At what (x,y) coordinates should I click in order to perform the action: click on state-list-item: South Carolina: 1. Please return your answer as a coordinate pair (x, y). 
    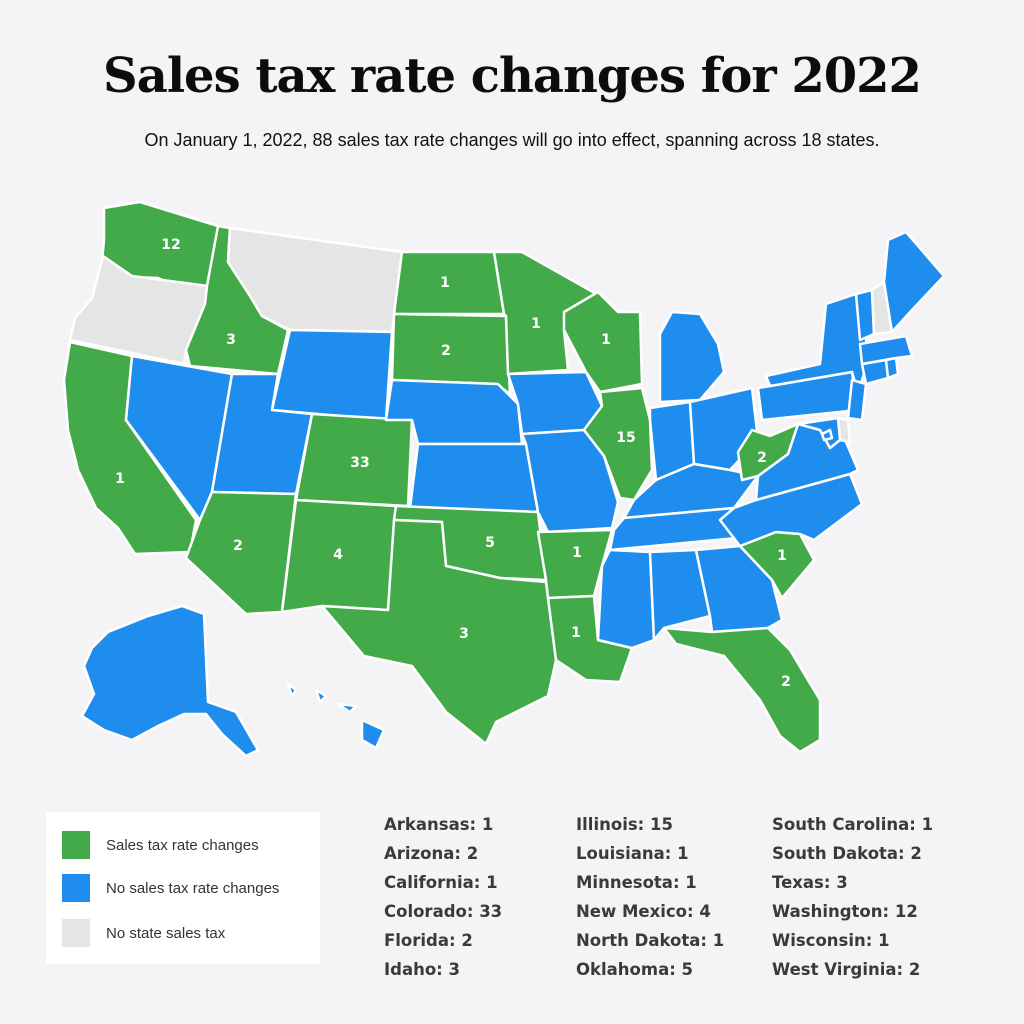
    Looking at the image, I should click on (853, 824).